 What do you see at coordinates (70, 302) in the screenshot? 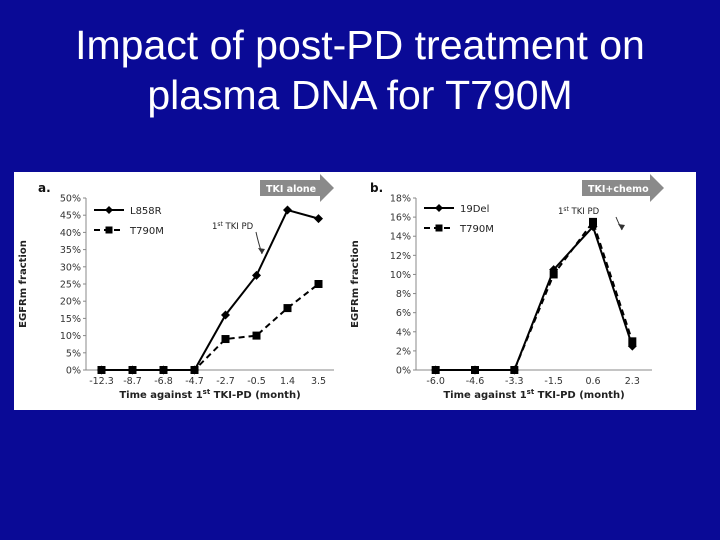
I see `chart-1-y-tick-label: 20%` at bounding box center [70, 302].